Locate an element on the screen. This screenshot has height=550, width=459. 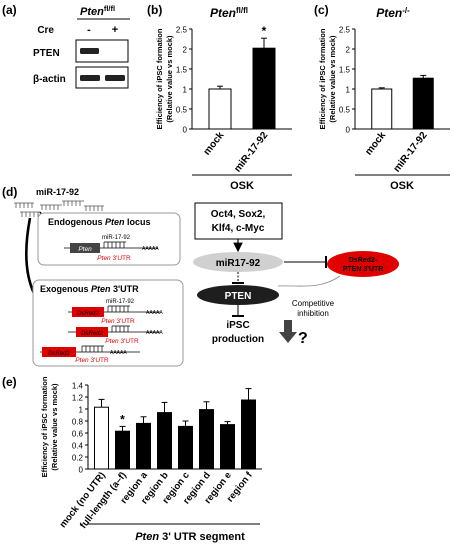
dsred-label-3: DsRed2 is located at coordinates (59, 354).